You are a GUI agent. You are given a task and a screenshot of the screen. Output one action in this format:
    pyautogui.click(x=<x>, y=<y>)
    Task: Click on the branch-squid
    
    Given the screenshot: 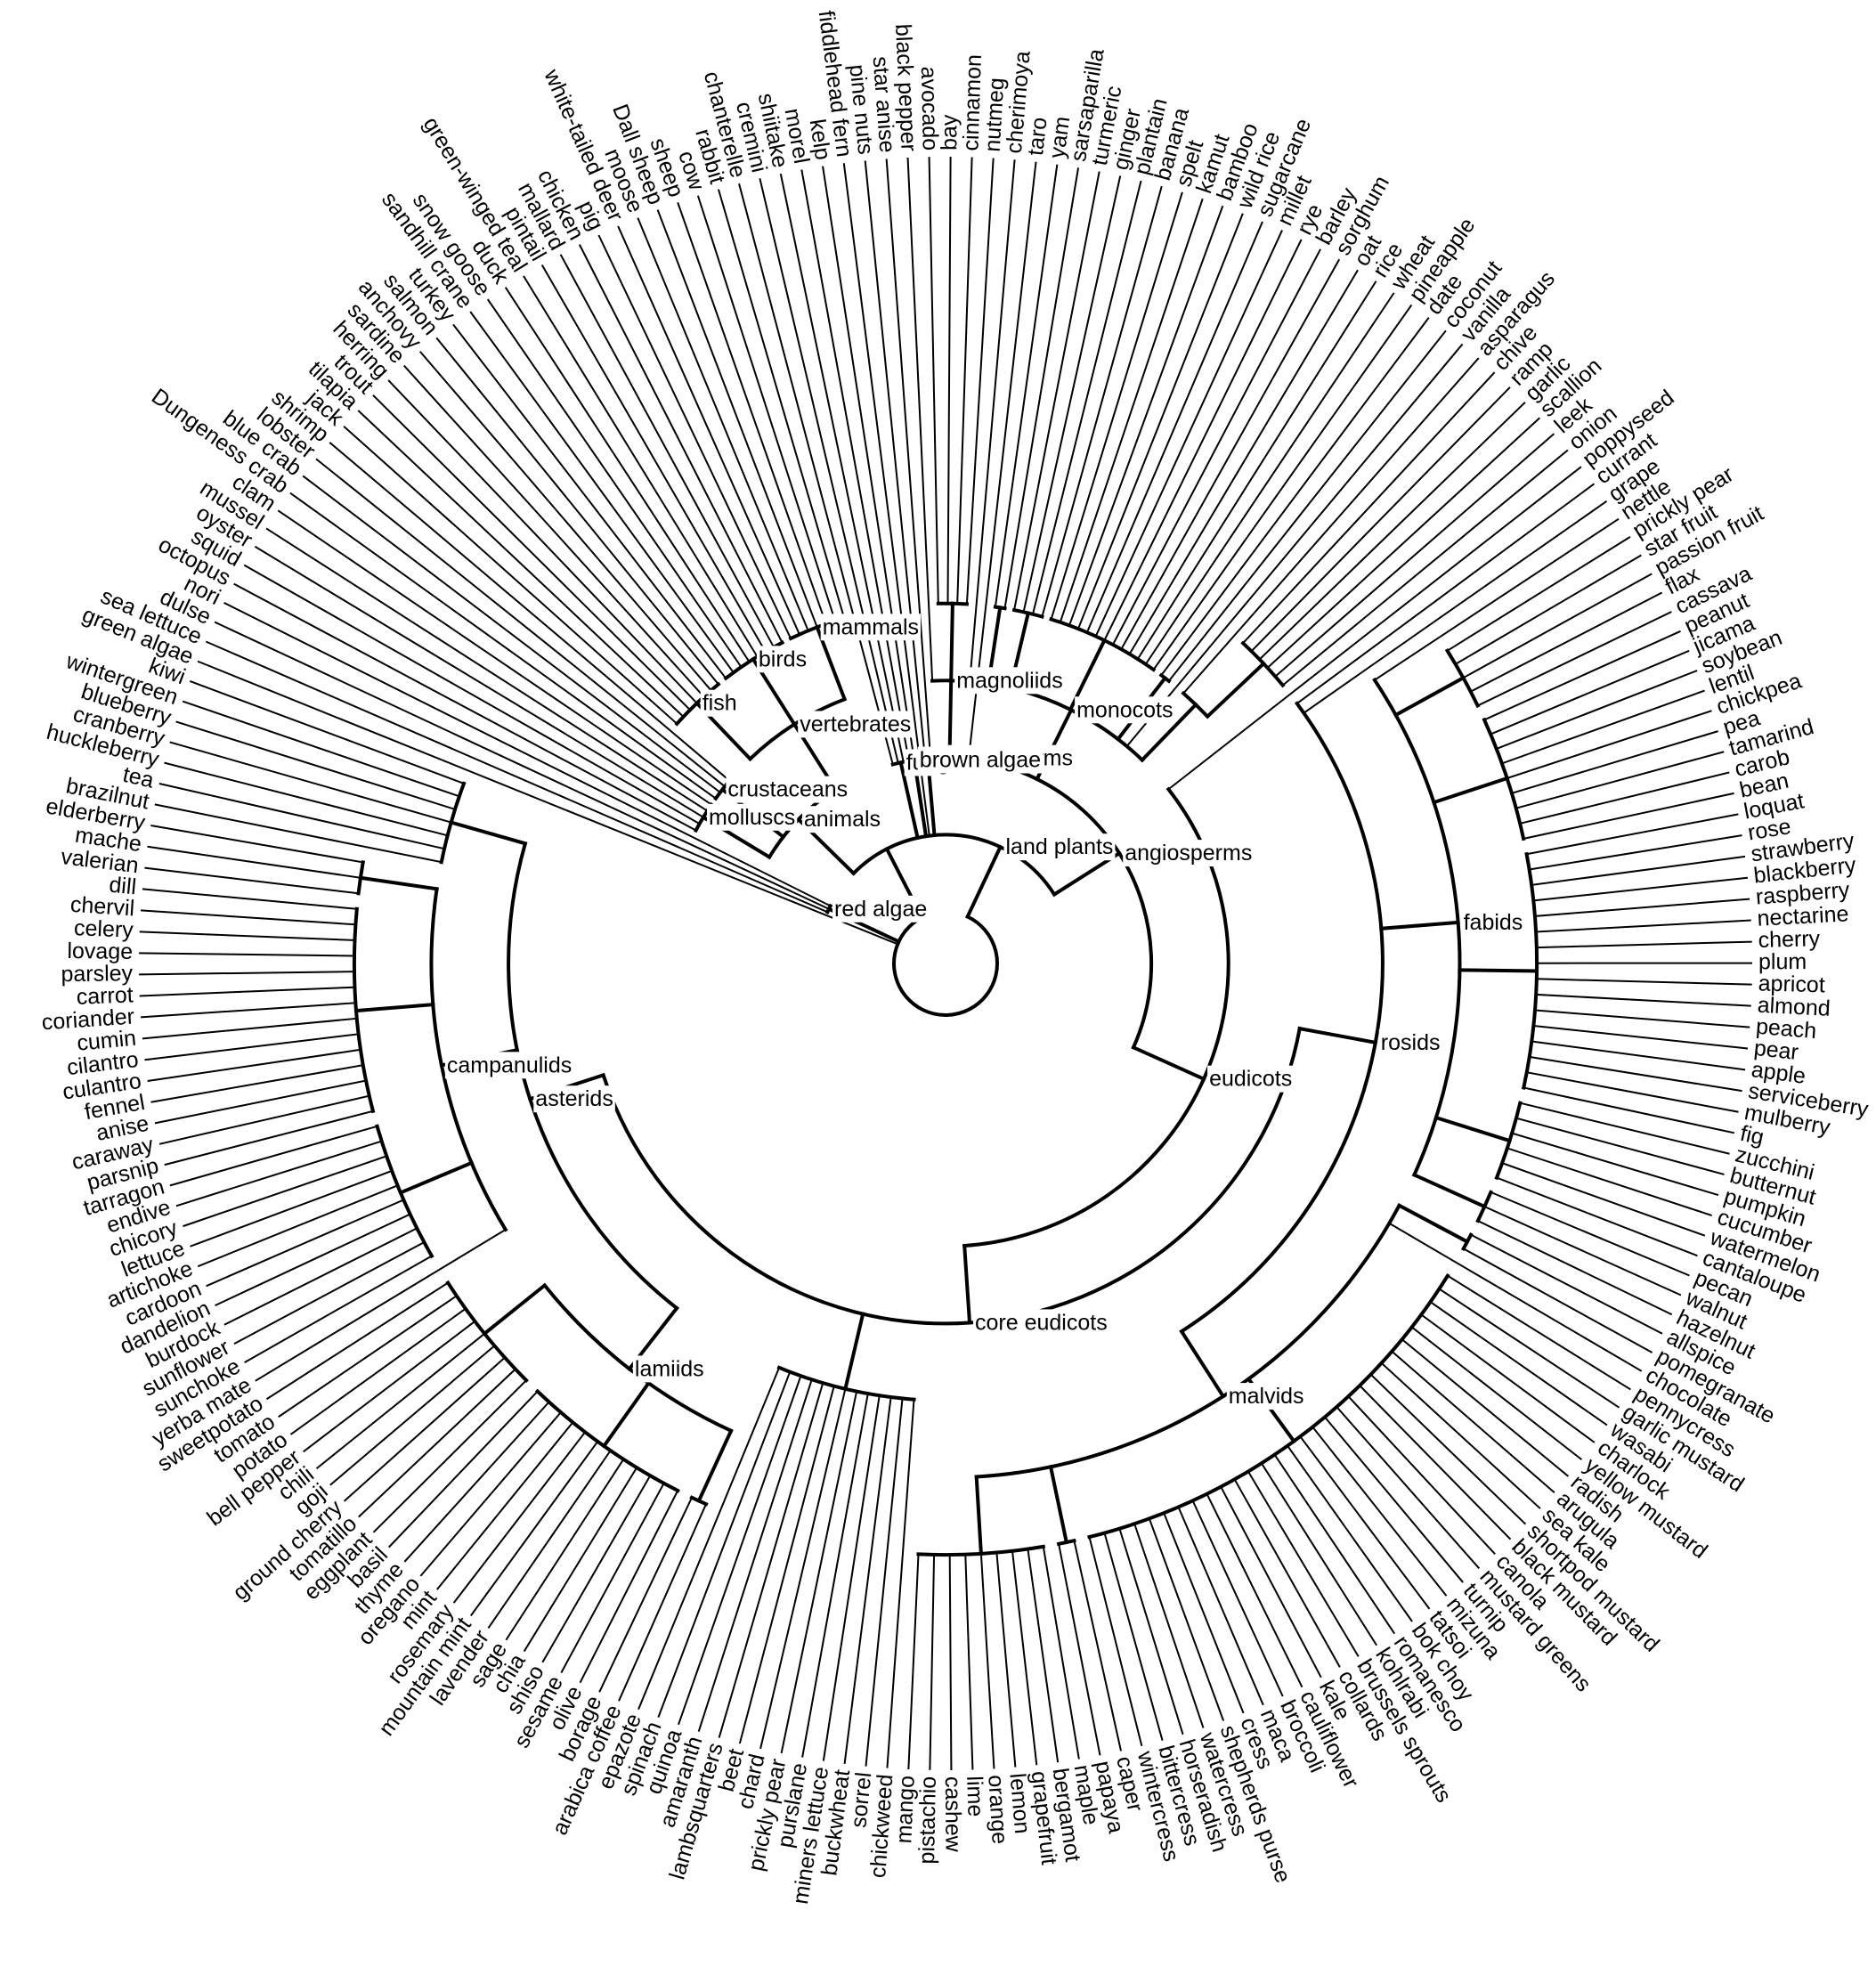 What is the action you would take?
    pyautogui.click(x=472, y=694)
    